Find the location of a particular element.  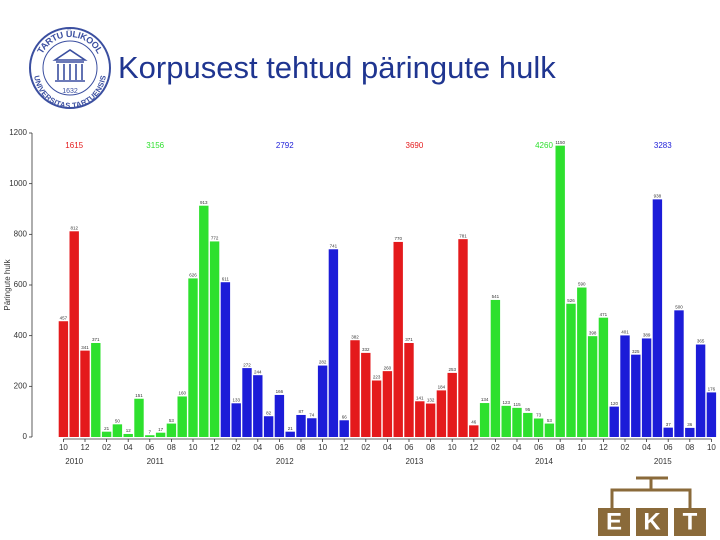

value-label: 50 is located at coordinates (118, 421).